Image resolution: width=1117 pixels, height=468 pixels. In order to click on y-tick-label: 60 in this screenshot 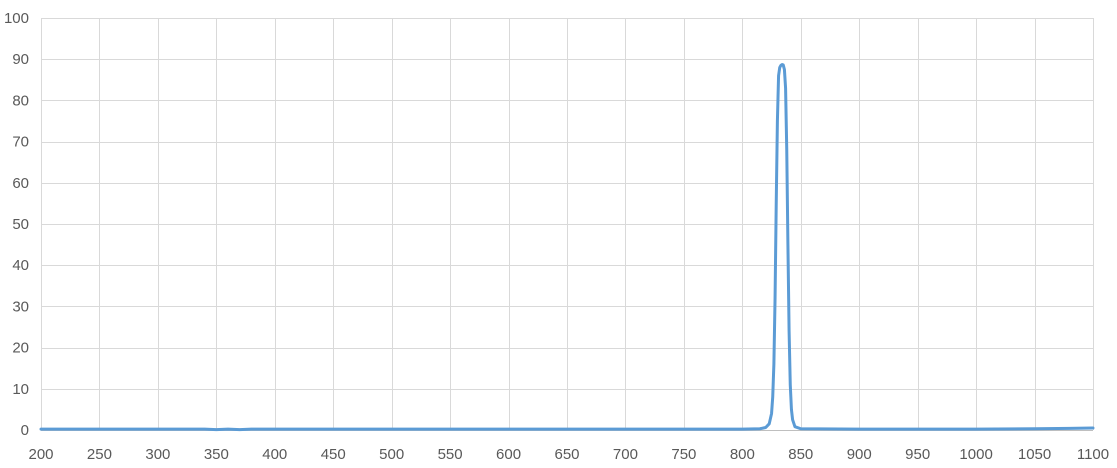, I will do `click(20, 183)`.